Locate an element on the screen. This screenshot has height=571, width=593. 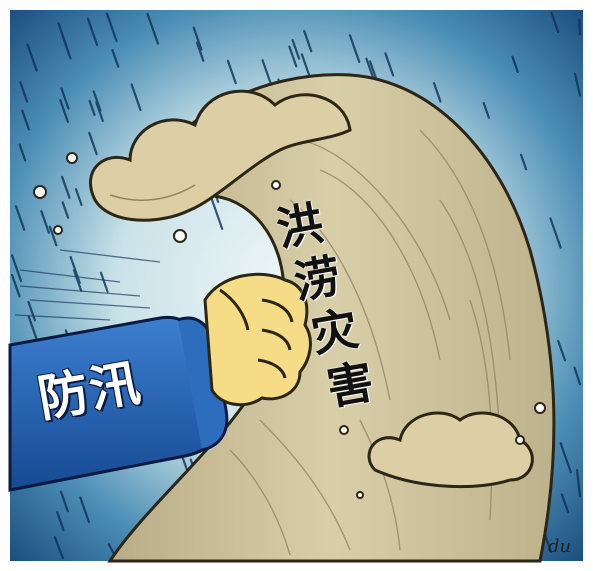
small-wave-crest is located at coordinates (450, 450).